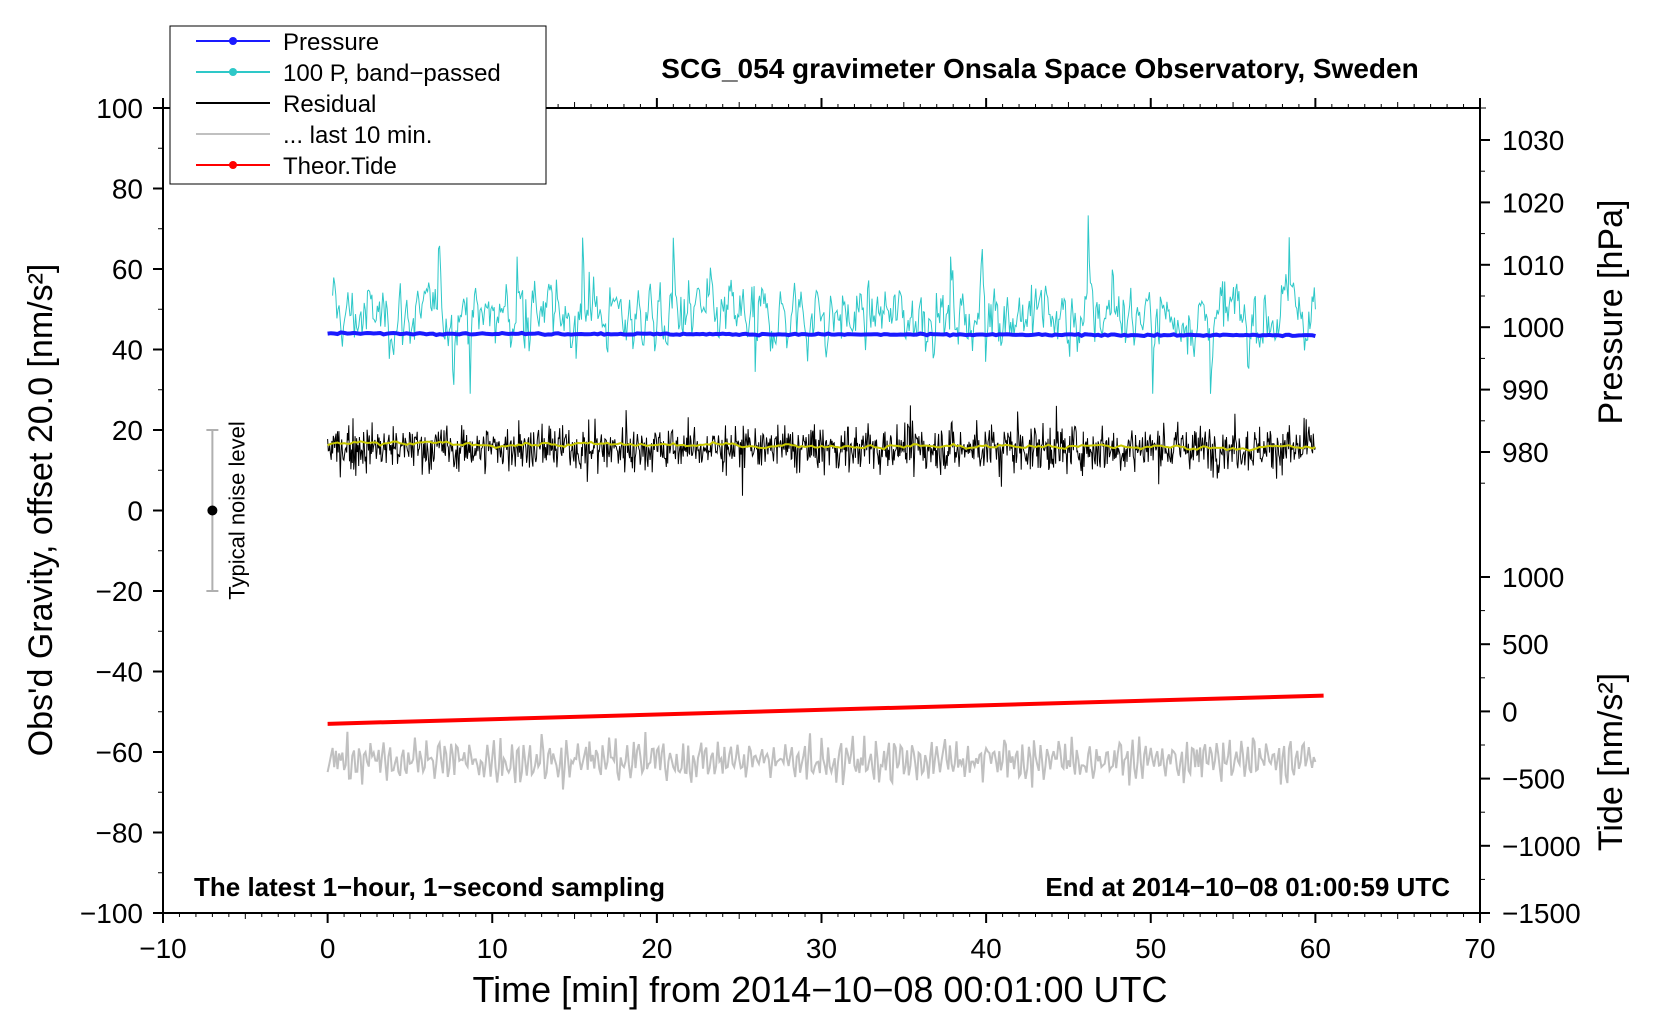 The width and height of the screenshot is (1660, 1020). What do you see at coordinates (392, 73) in the screenshot?
I see `legend-label: 100 P, band−passed` at bounding box center [392, 73].